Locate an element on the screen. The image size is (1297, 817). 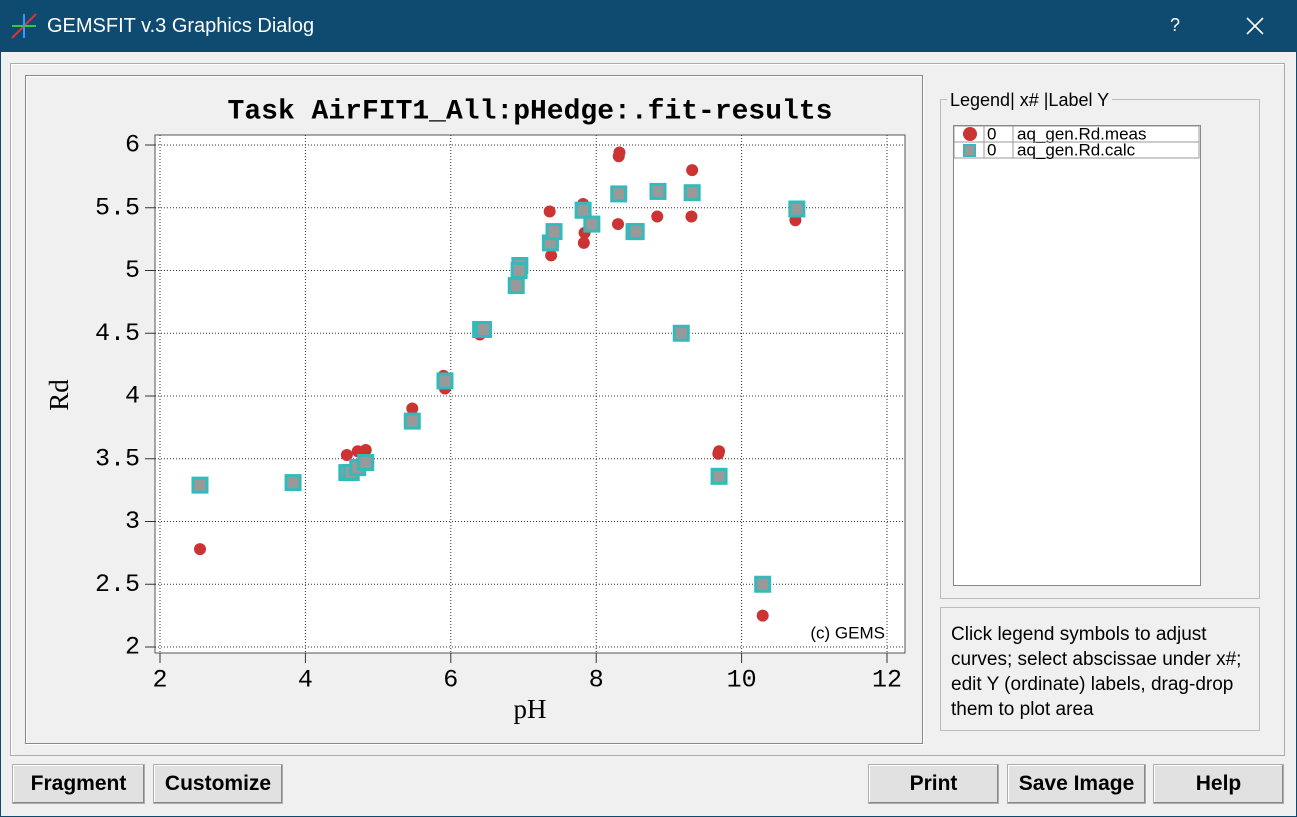
help-button: ? is located at coordinates (1175, 25).